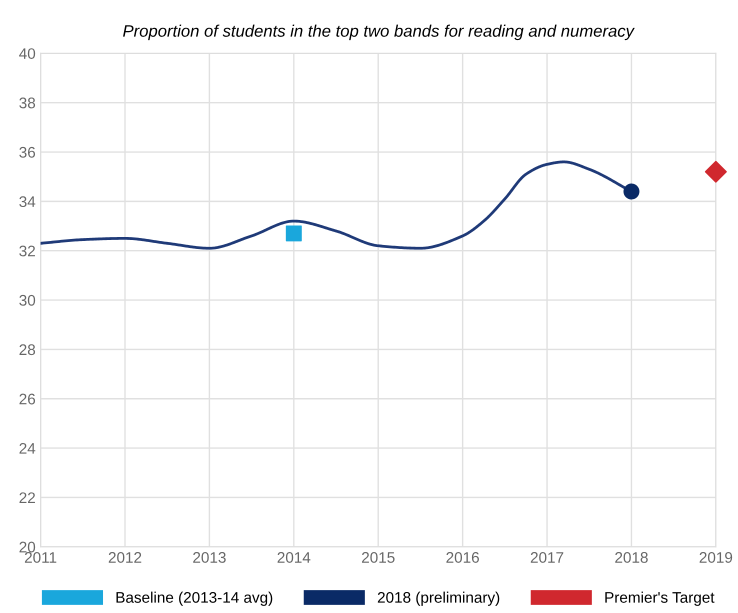  Describe the element at coordinates (379, 32) in the screenshot. I see `chart-title: Proportion of students in the top two bands for reading and numeracy` at that location.